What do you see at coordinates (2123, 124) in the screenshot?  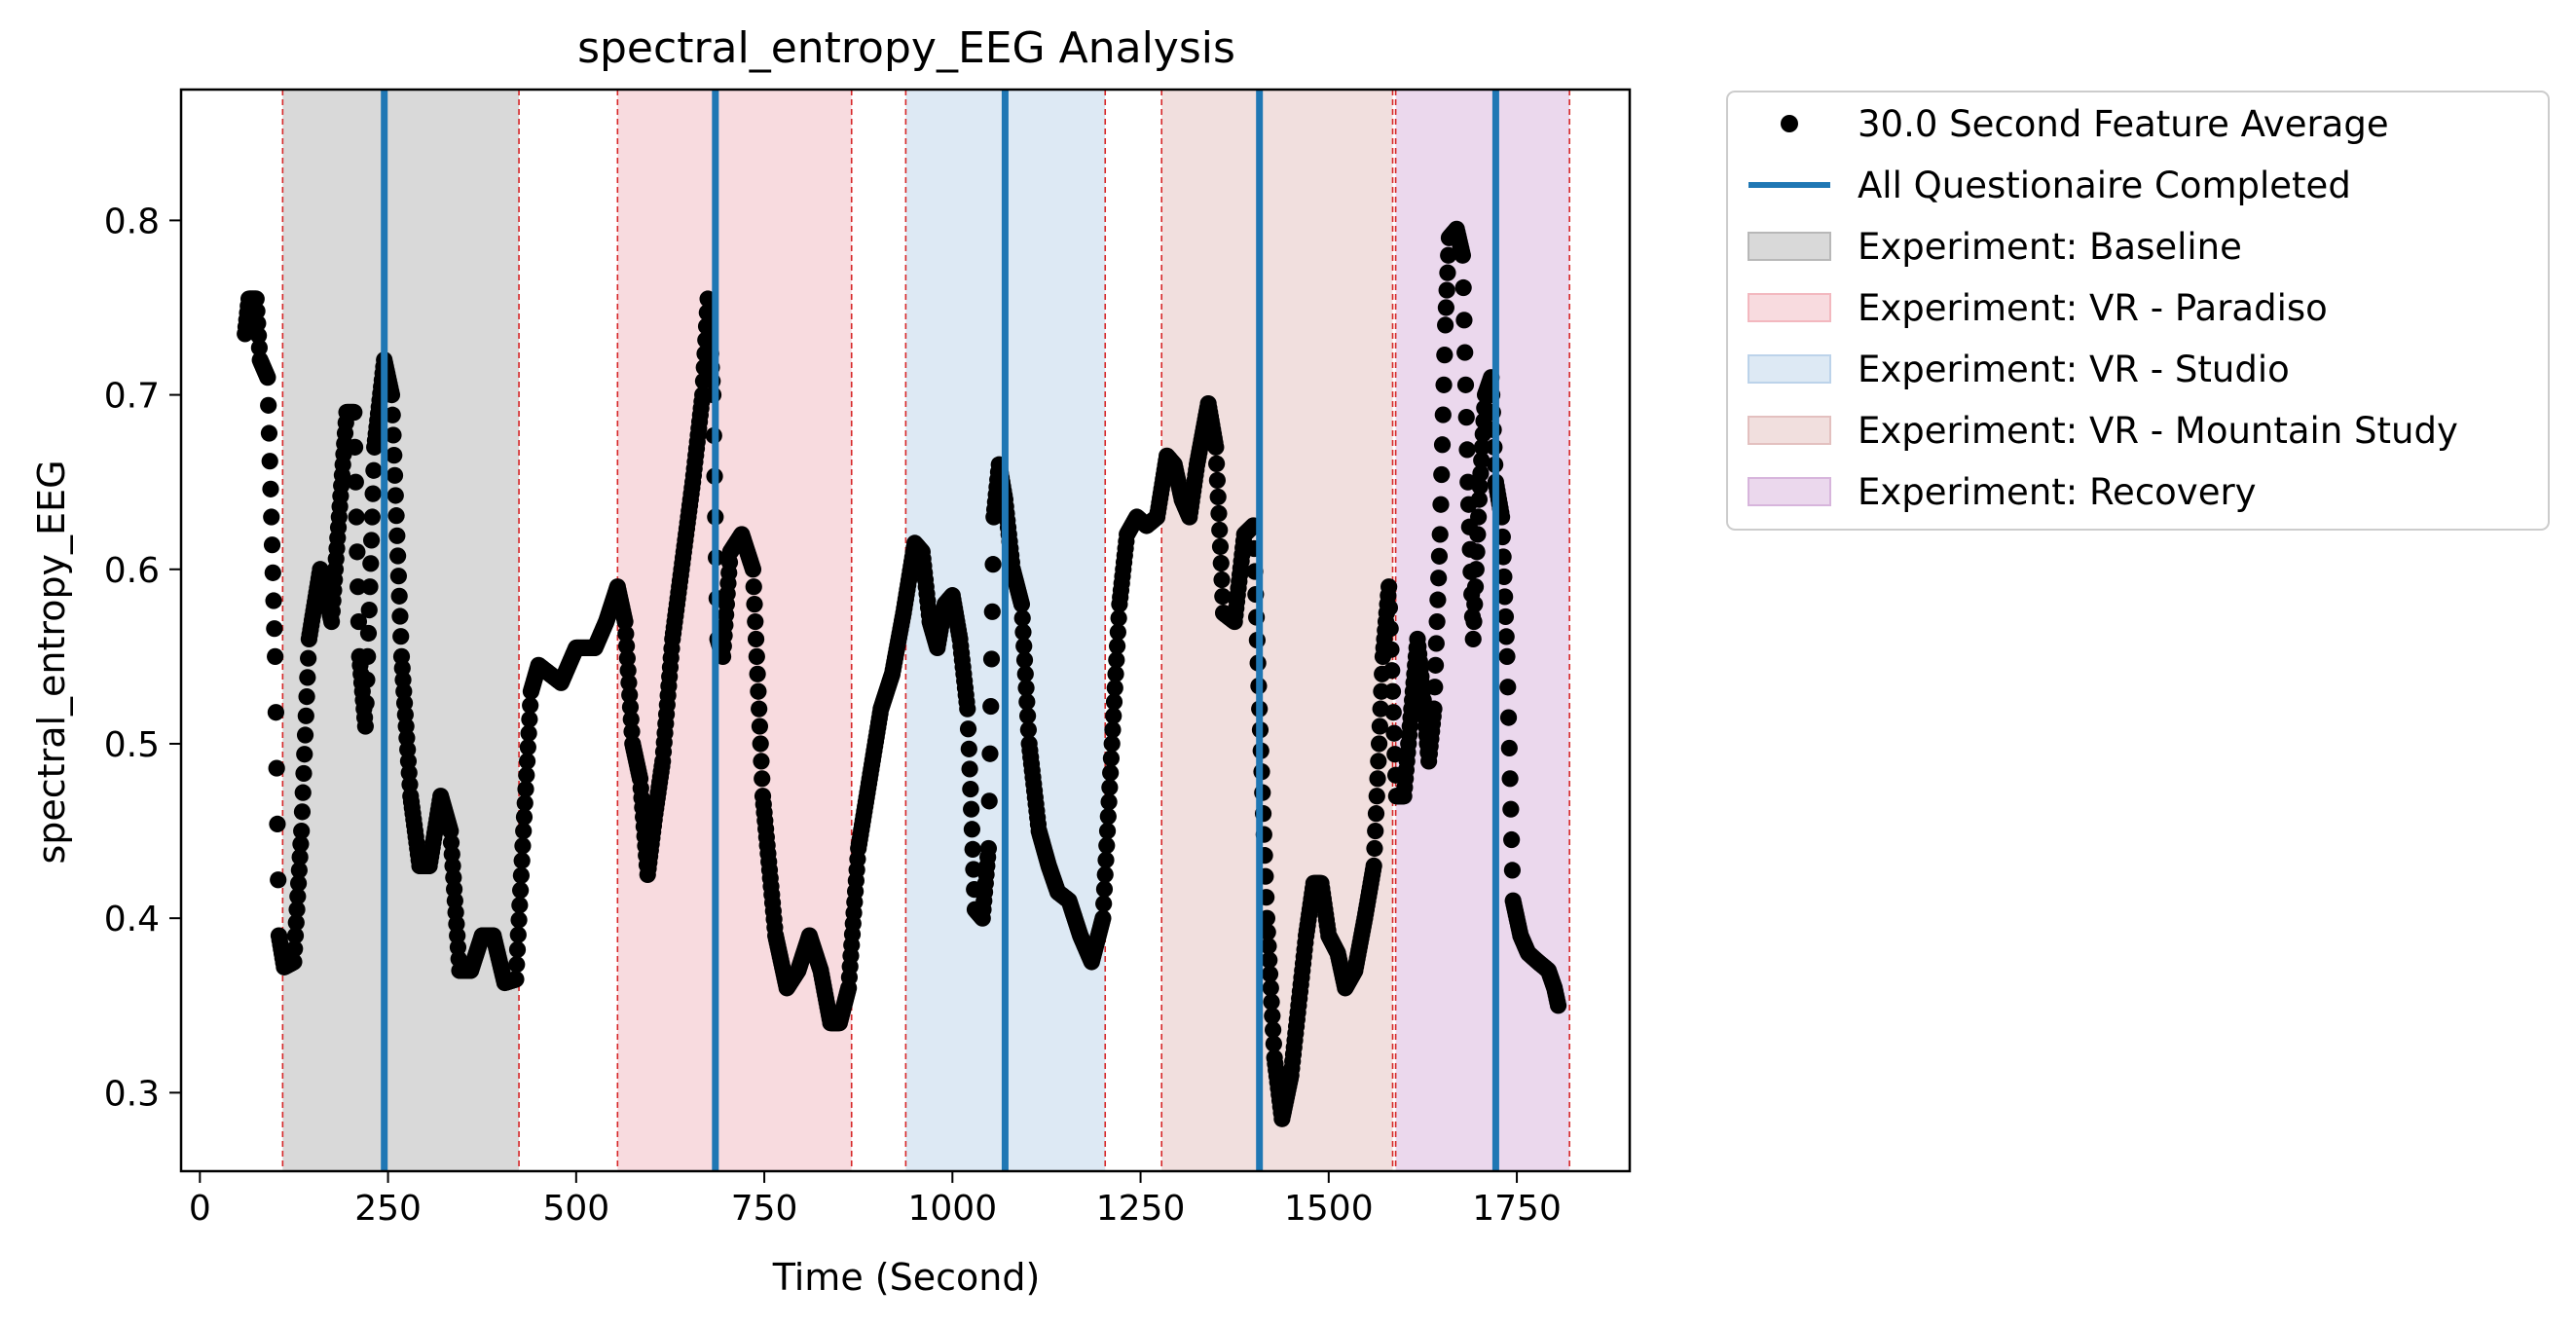 I see `legend-label-0: 30.0 Second Feature Average` at bounding box center [2123, 124].